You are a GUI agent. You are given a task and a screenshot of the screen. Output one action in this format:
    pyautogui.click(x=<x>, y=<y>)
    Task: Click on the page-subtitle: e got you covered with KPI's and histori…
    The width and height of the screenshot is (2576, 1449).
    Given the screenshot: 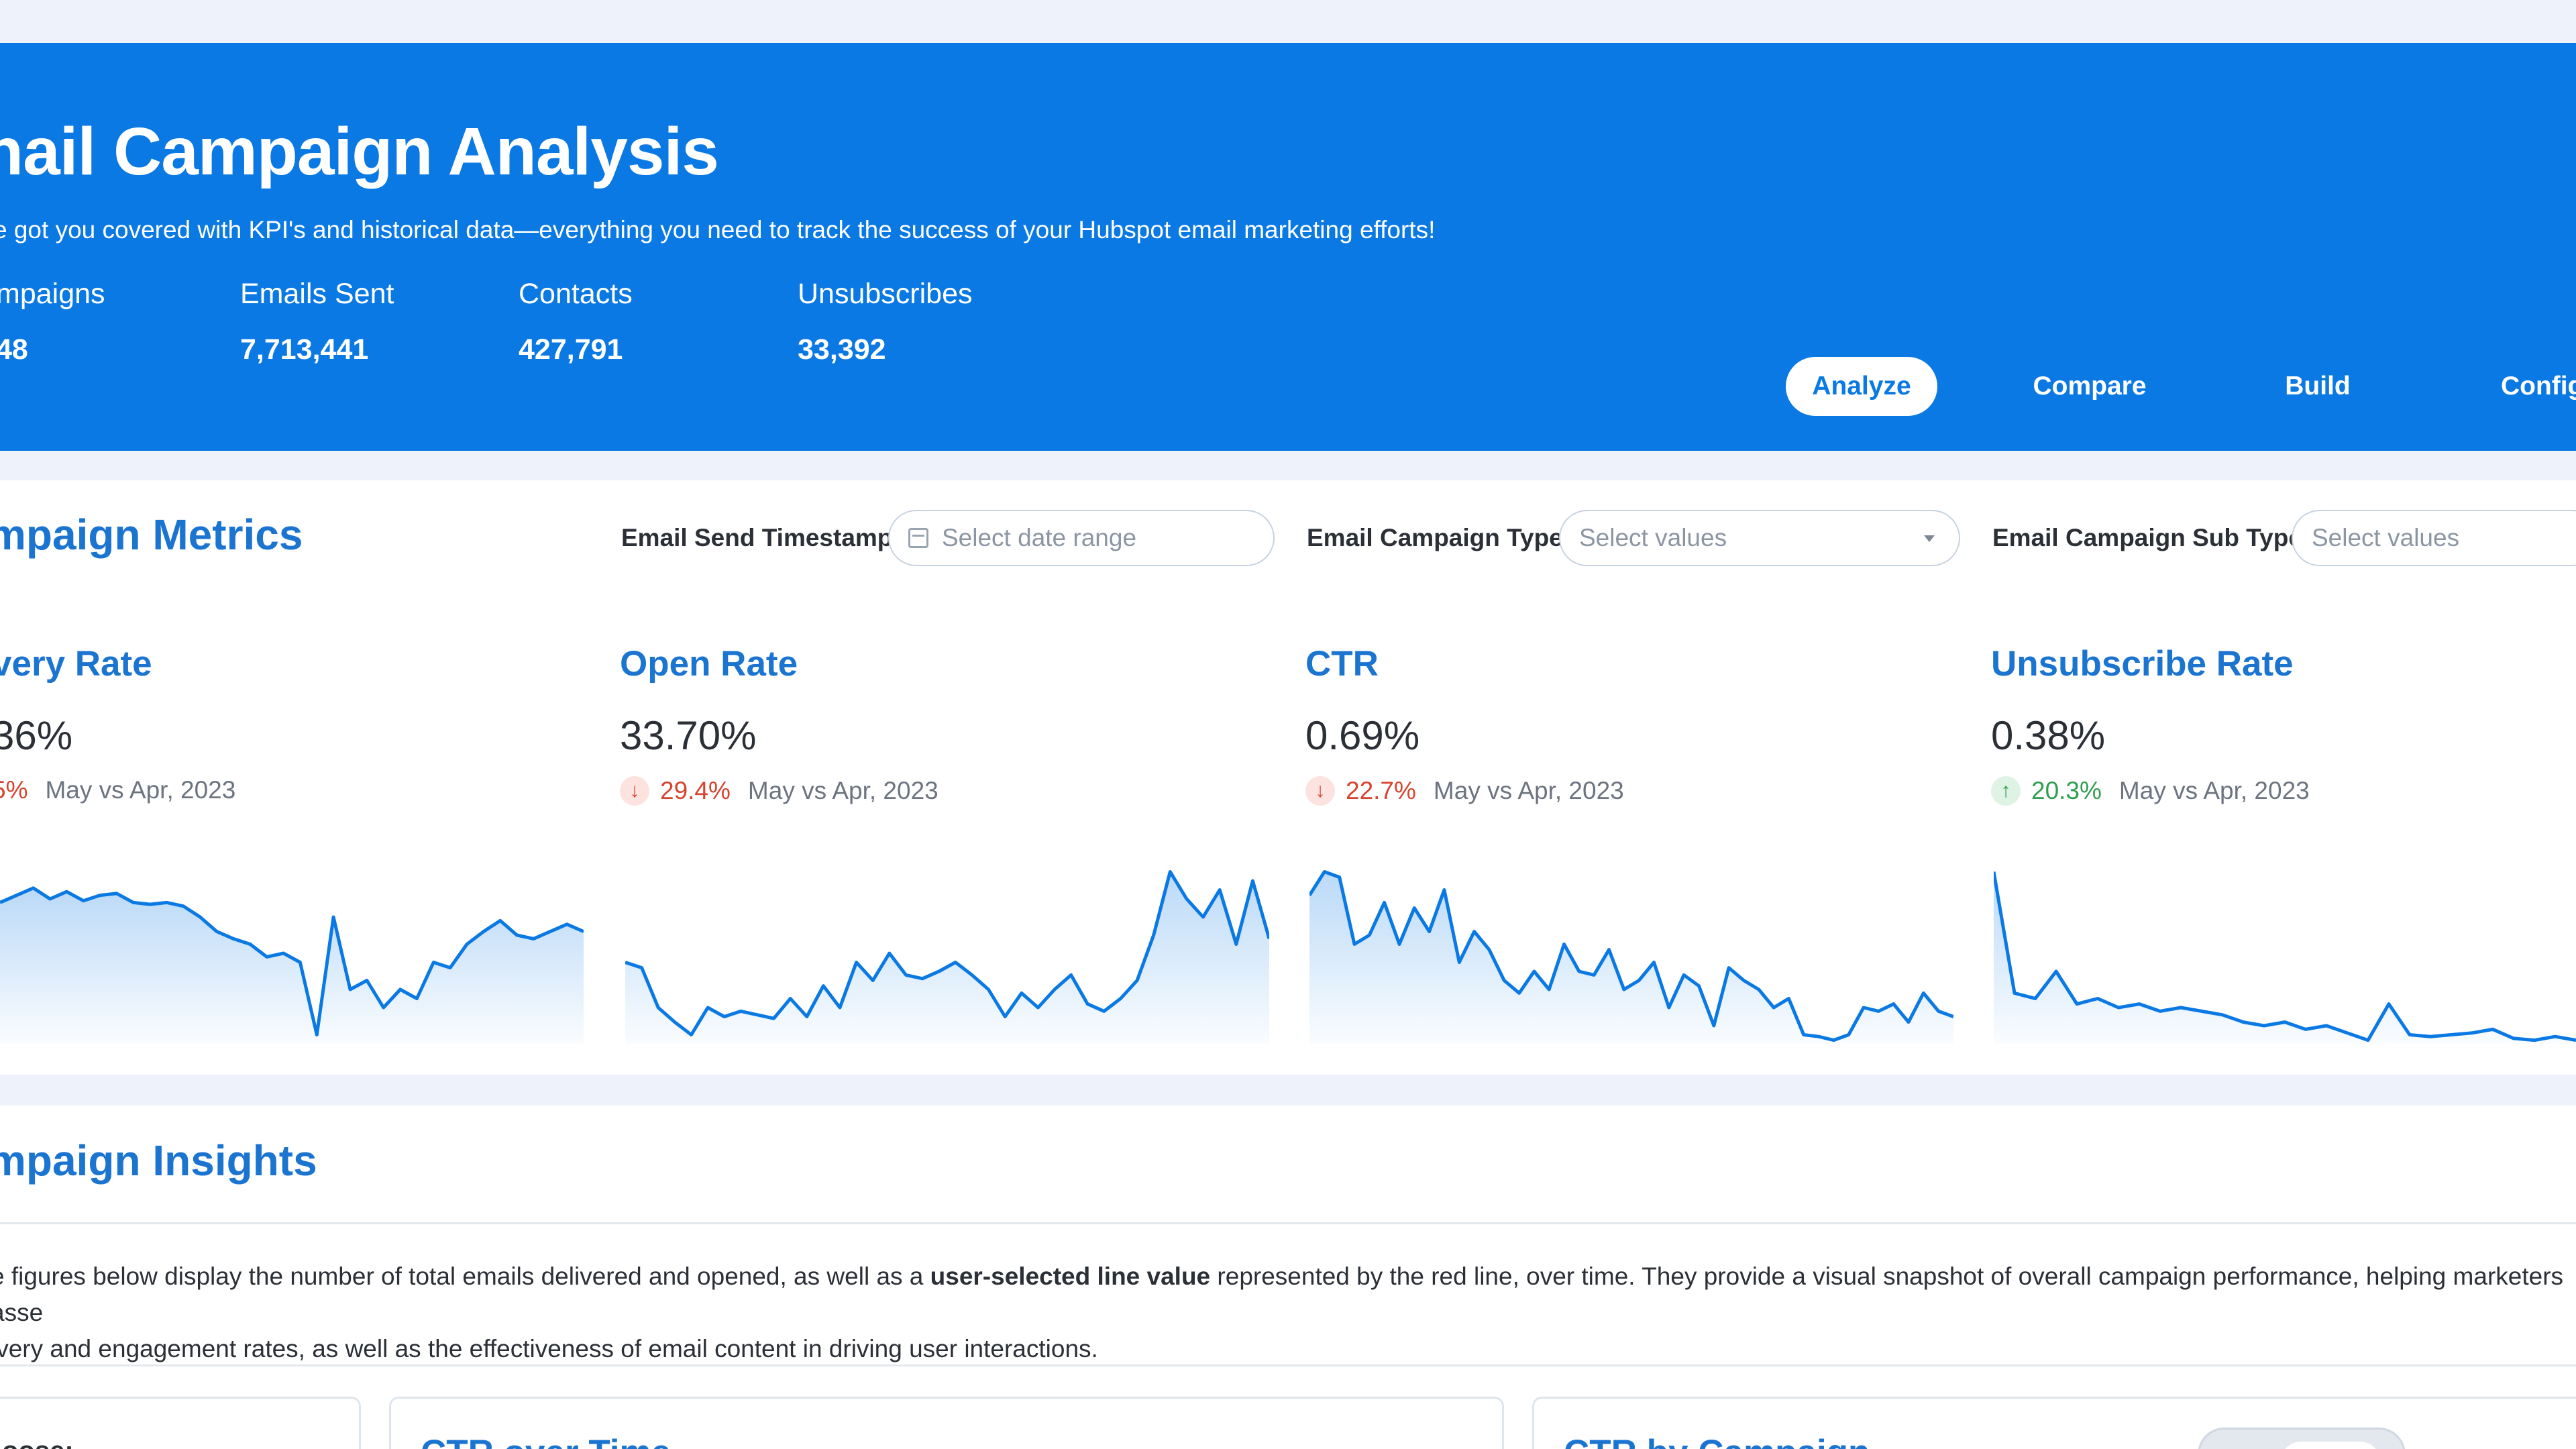 What is the action you would take?
    pyautogui.click(x=718, y=230)
    